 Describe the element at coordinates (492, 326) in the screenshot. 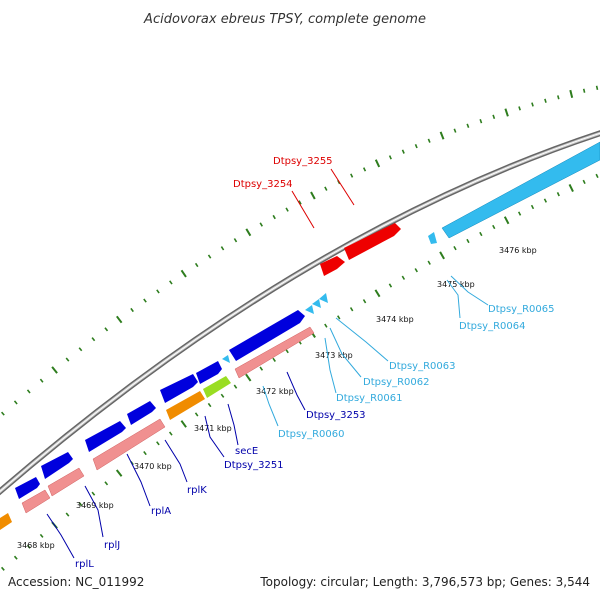

I see `label-dtpsy-r0064: Dtpsy_R0064` at that location.